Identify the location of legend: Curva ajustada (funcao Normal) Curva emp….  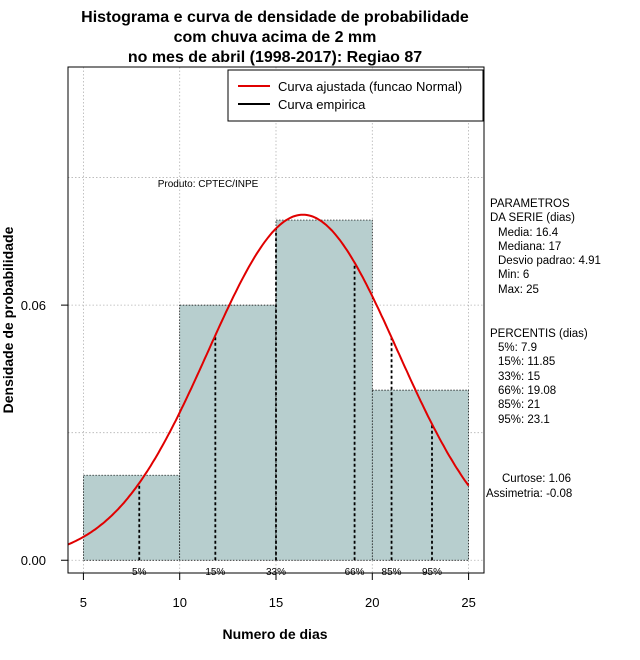
(355, 95).